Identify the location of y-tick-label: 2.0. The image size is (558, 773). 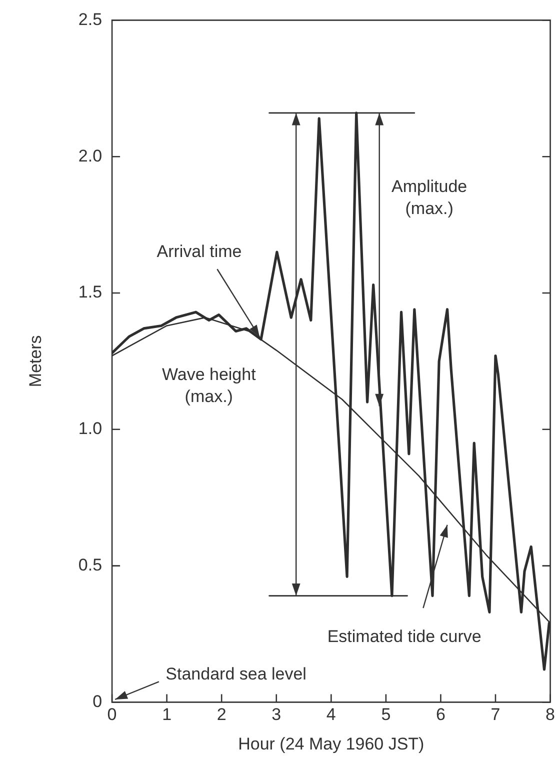
(90, 156).